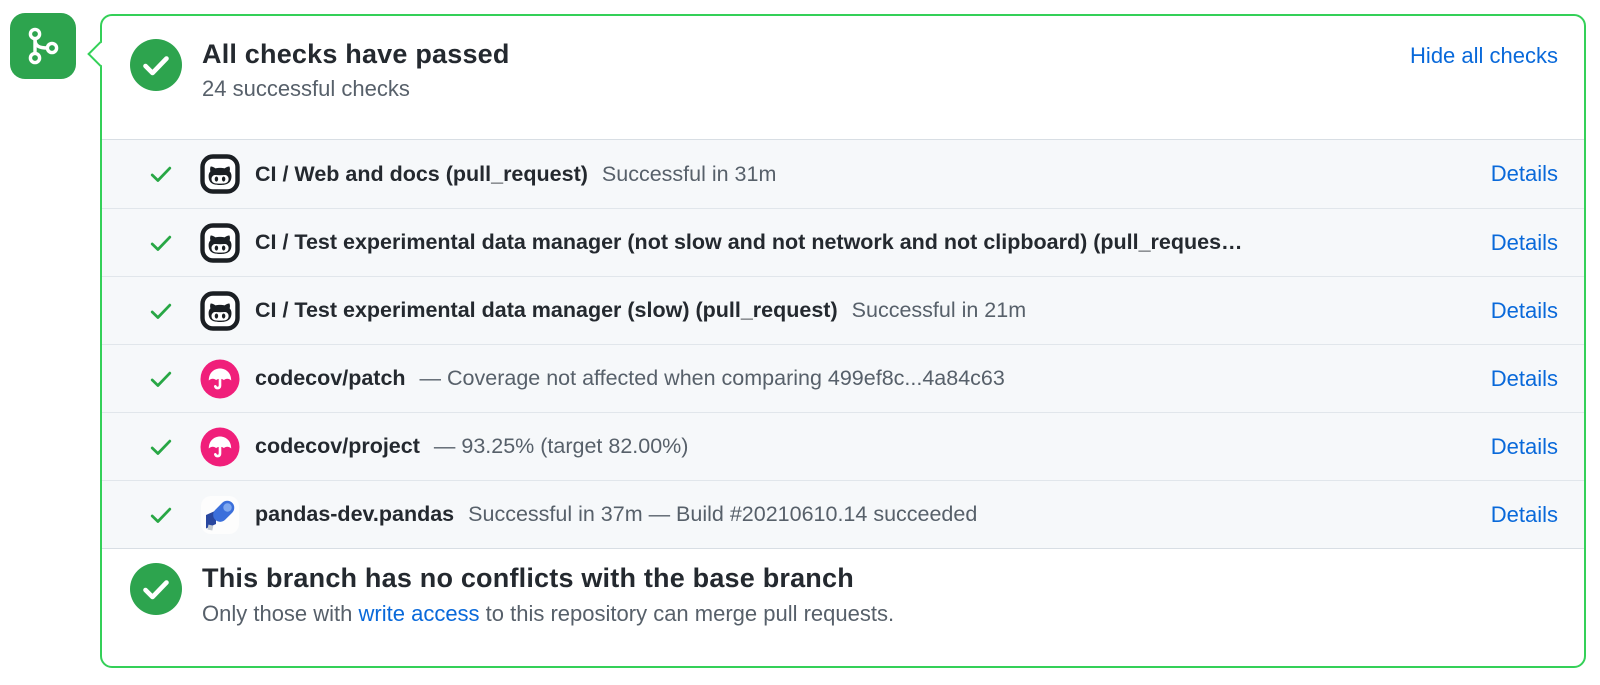 This screenshot has height=685, width=1600. Describe the element at coordinates (861, 446) in the screenshot. I see `check-text: codecov/project — 93.25% (target 82.00%)` at that location.